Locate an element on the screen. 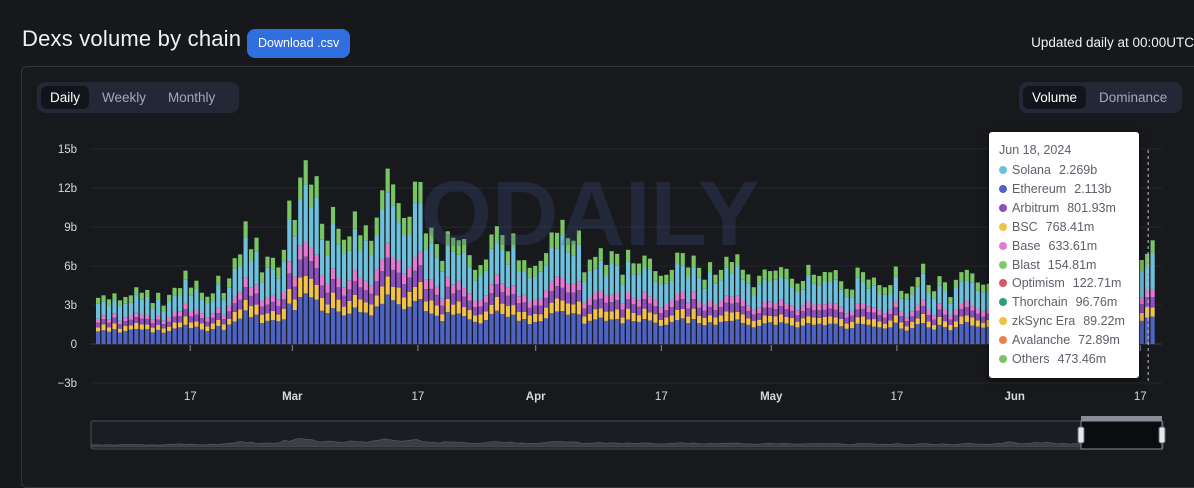 This screenshot has height=488, width=1194. tab-daily: Daily is located at coordinates (65, 97).